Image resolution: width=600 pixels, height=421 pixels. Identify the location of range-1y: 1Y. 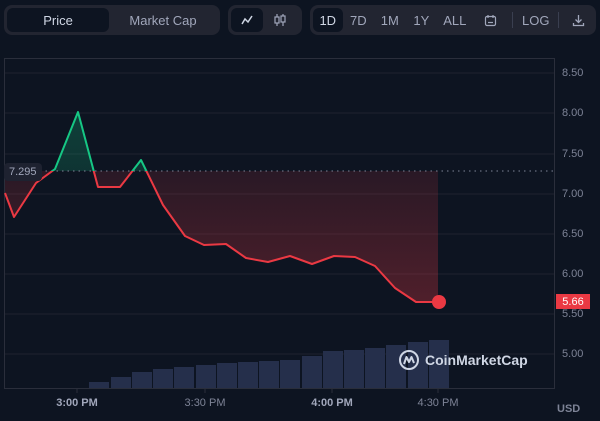
(421, 20).